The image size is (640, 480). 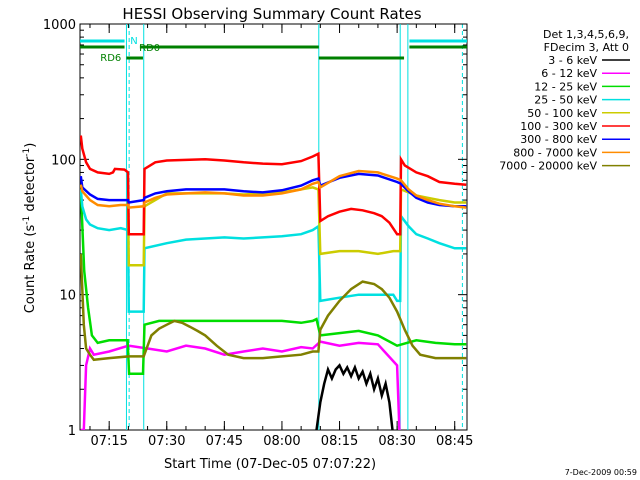 I want to click on x-tick-label: 08:00, so click(x=281, y=441).